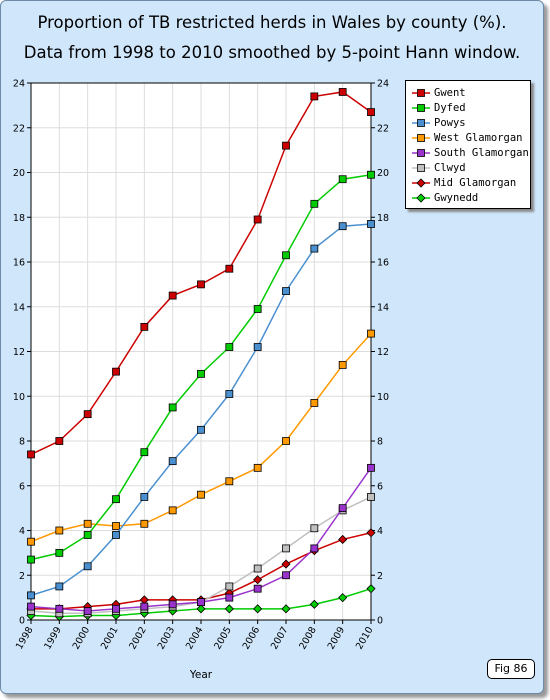 The width and height of the screenshot is (550, 700). What do you see at coordinates (421, 183) in the screenshot?
I see `legend-swatch-mid-glamorgan` at bounding box center [421, 183].